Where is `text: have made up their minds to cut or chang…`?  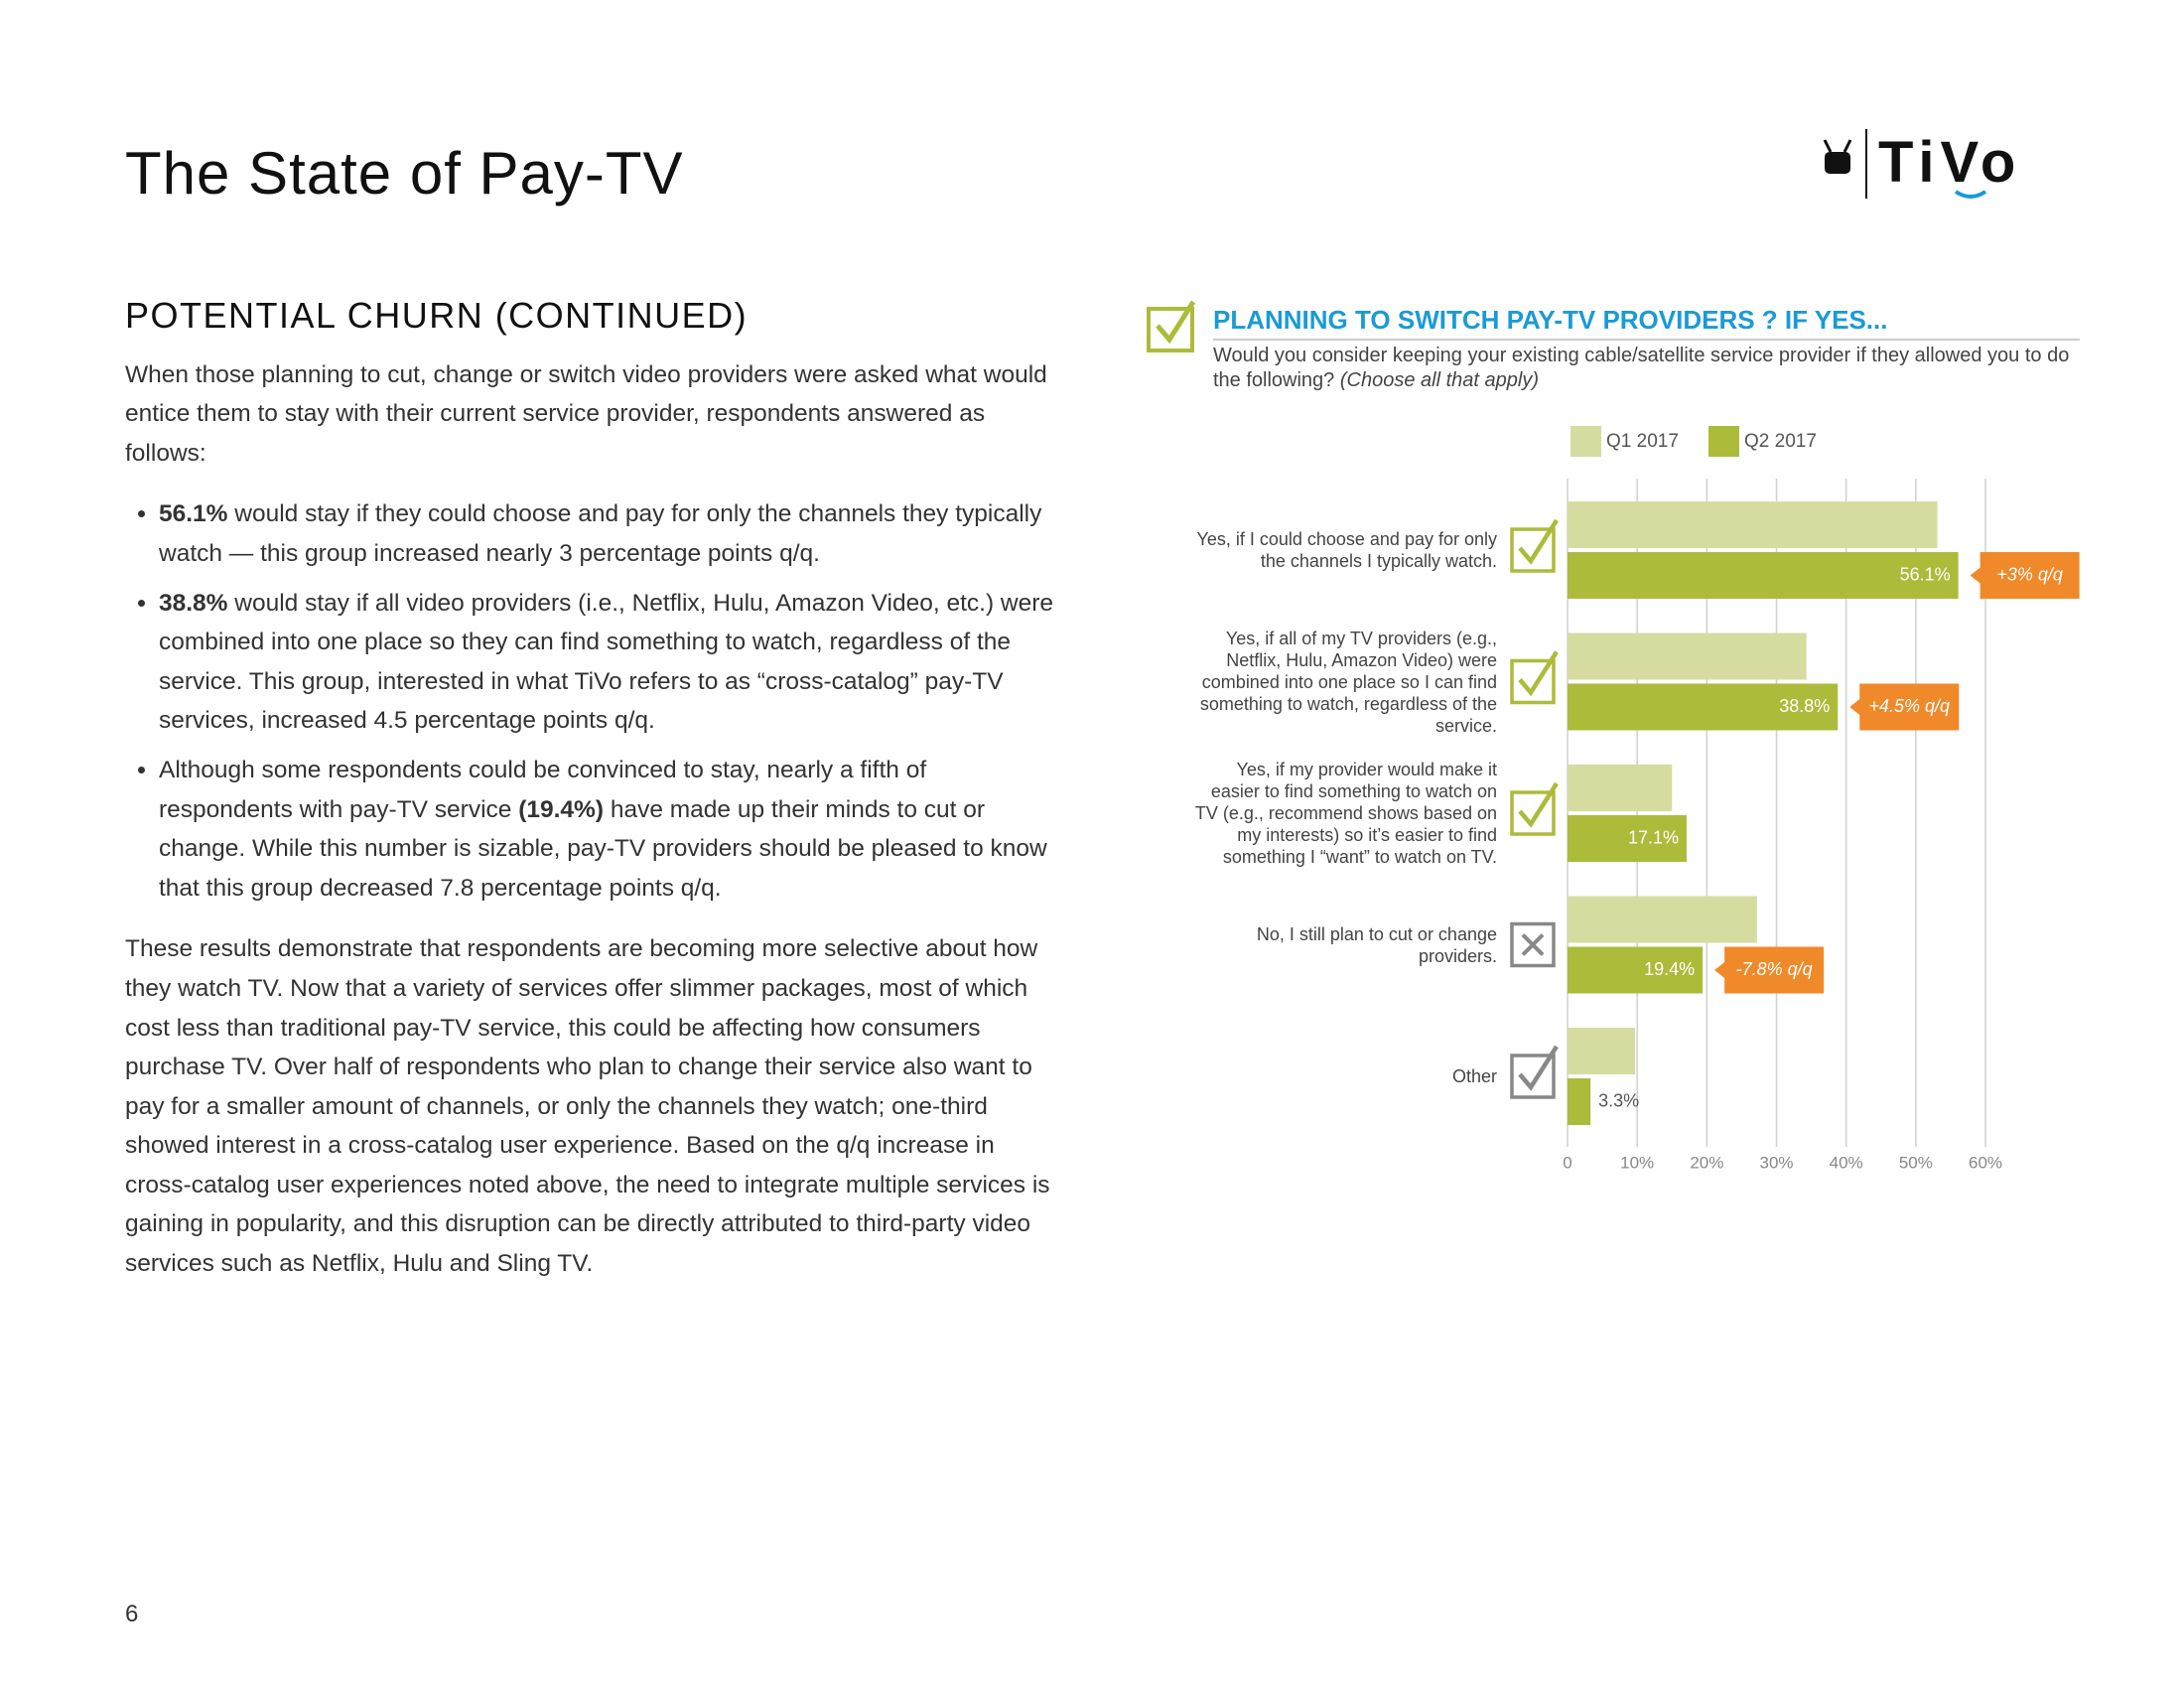 text: have made up their minds to cut or chang… is located at coordinates (603, 848).